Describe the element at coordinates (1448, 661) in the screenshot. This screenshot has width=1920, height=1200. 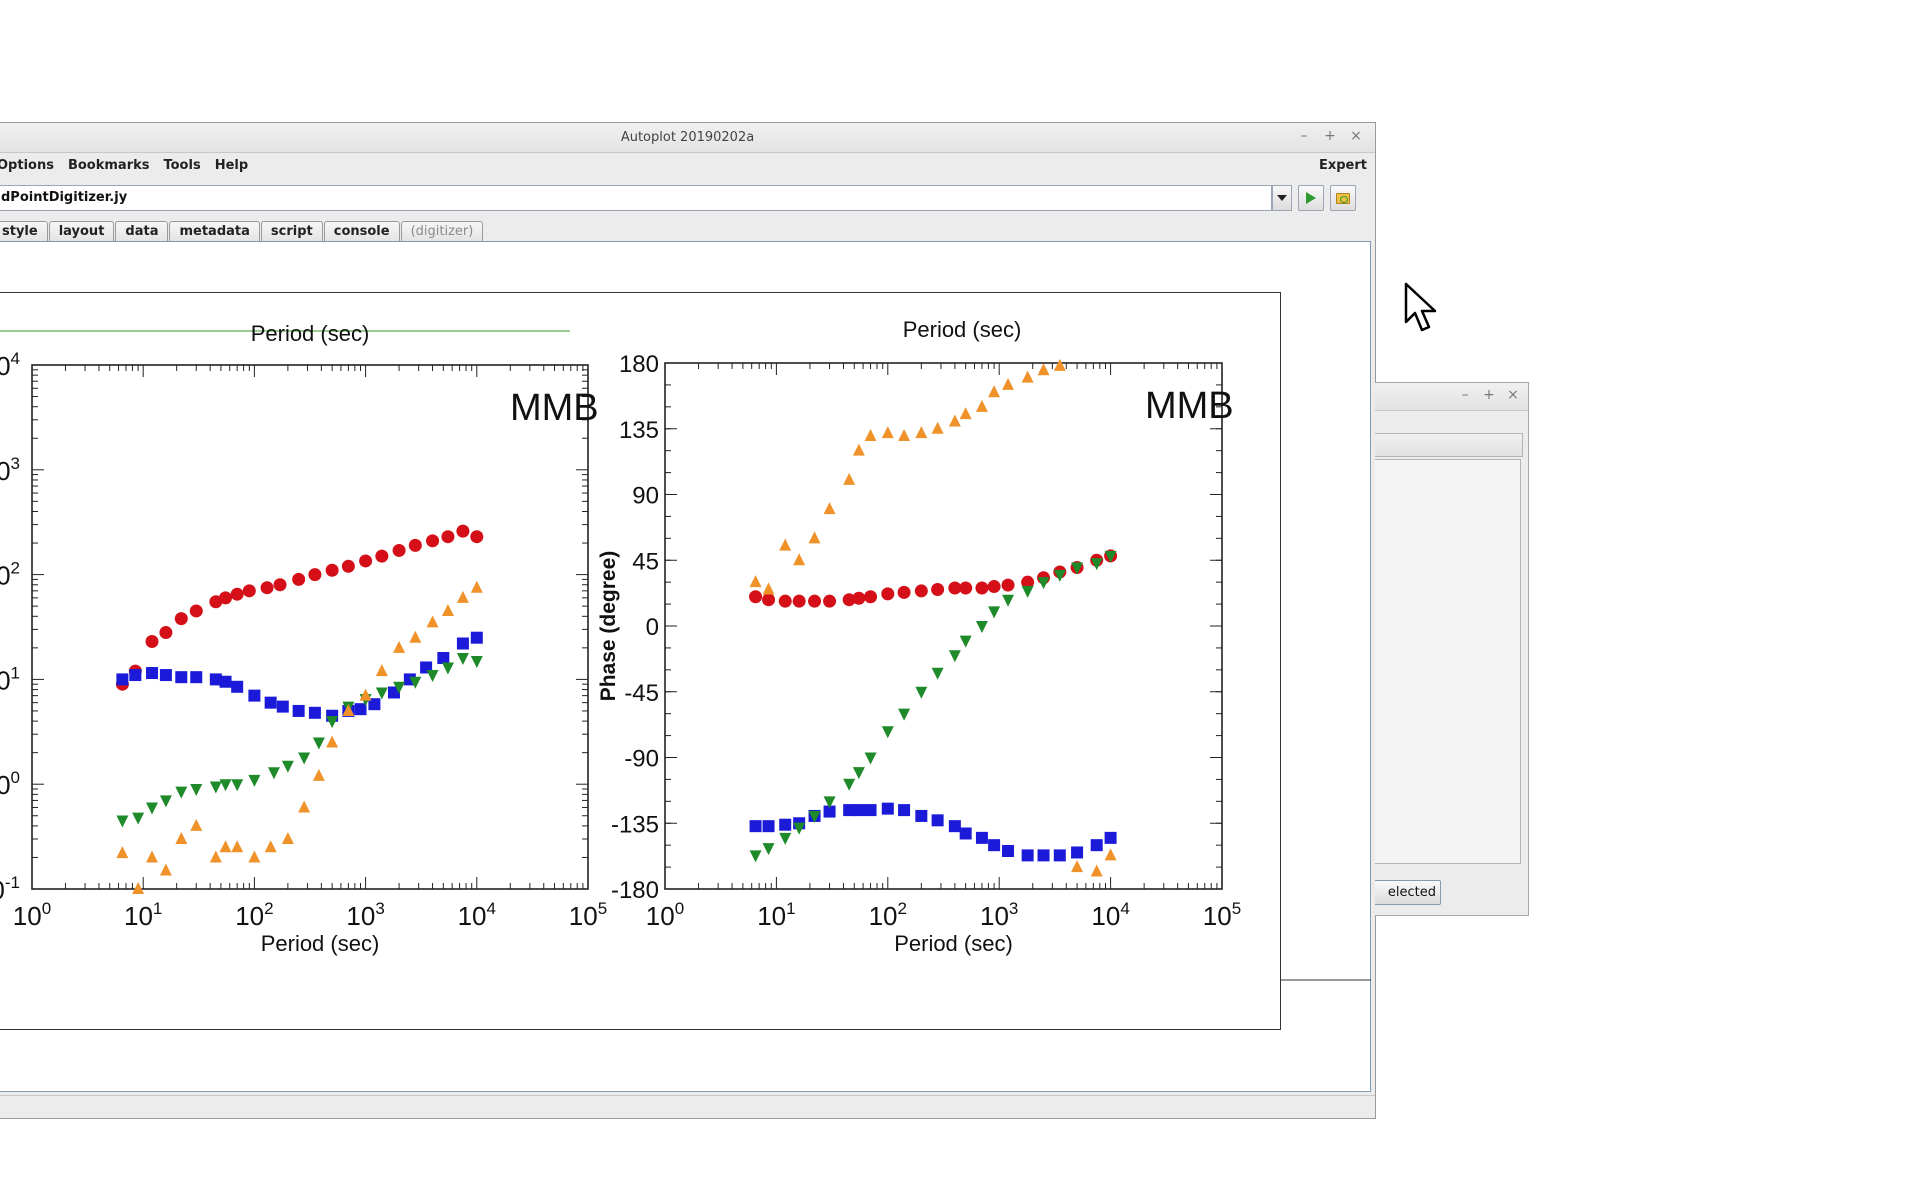
I see `digitizer-point-list` at that location.